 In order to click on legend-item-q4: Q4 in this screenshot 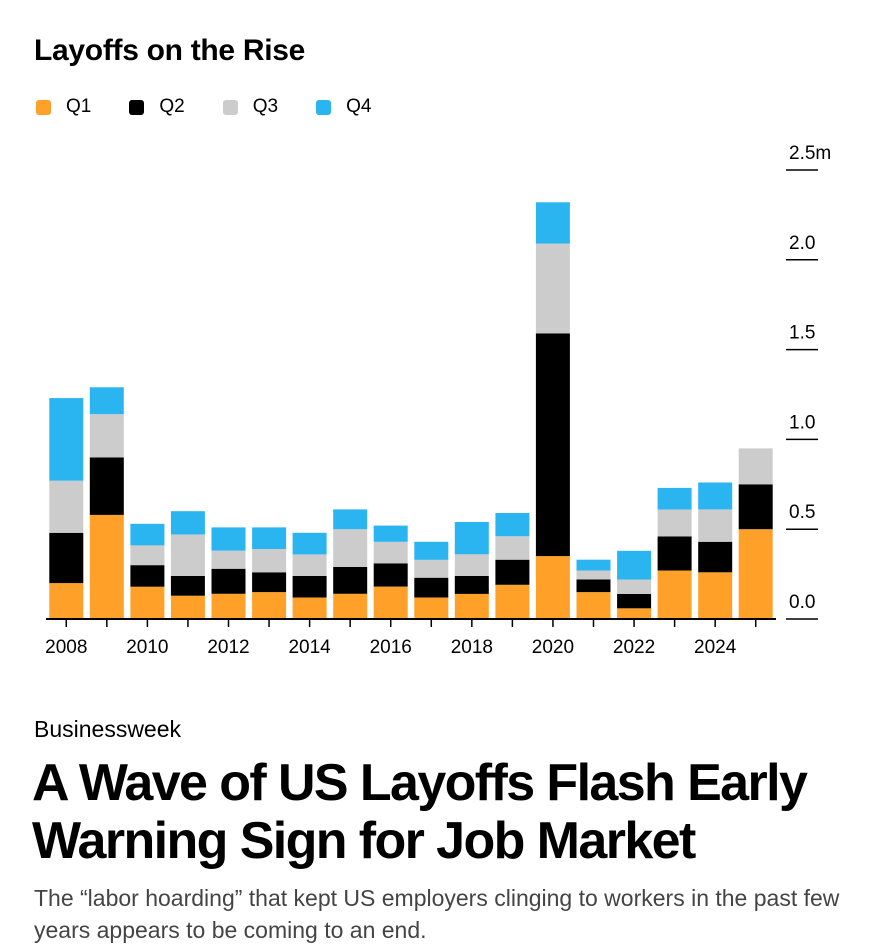, I will do `click(343, 107)`.